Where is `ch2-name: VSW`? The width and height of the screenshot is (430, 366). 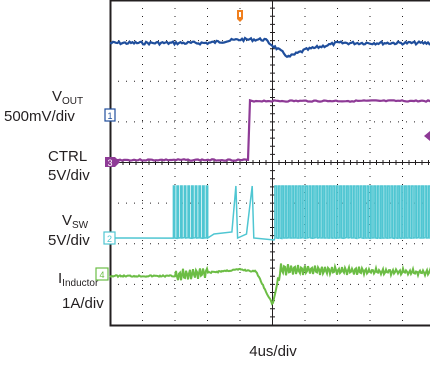
ch2-name: VSW is located at coordinates (75, 221).